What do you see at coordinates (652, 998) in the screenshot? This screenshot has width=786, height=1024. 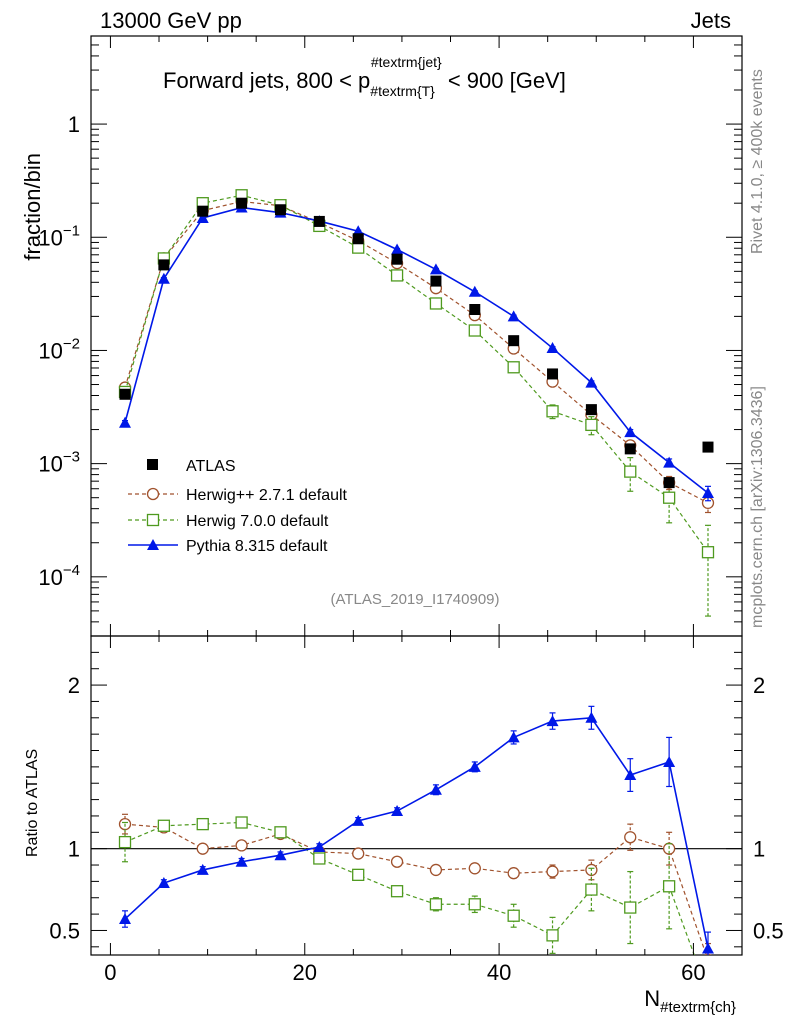 I see `x-axis-label-main: N` at bounding box center [652, 998].